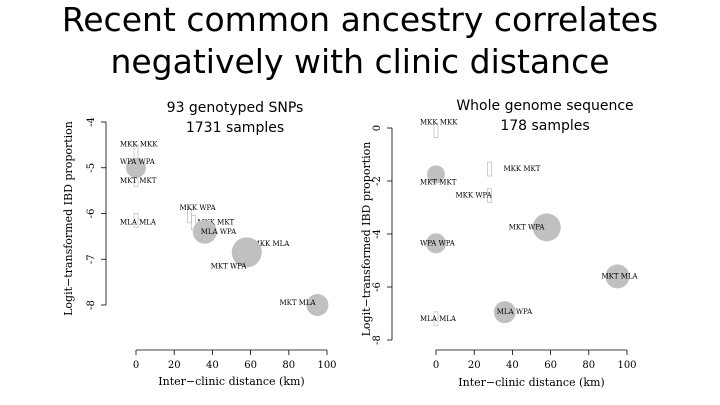 The image size is (720, 405). Describe the element at coordinates (212, 365) in the screenshot. I see `left-x-tick-label: 40` at that location.